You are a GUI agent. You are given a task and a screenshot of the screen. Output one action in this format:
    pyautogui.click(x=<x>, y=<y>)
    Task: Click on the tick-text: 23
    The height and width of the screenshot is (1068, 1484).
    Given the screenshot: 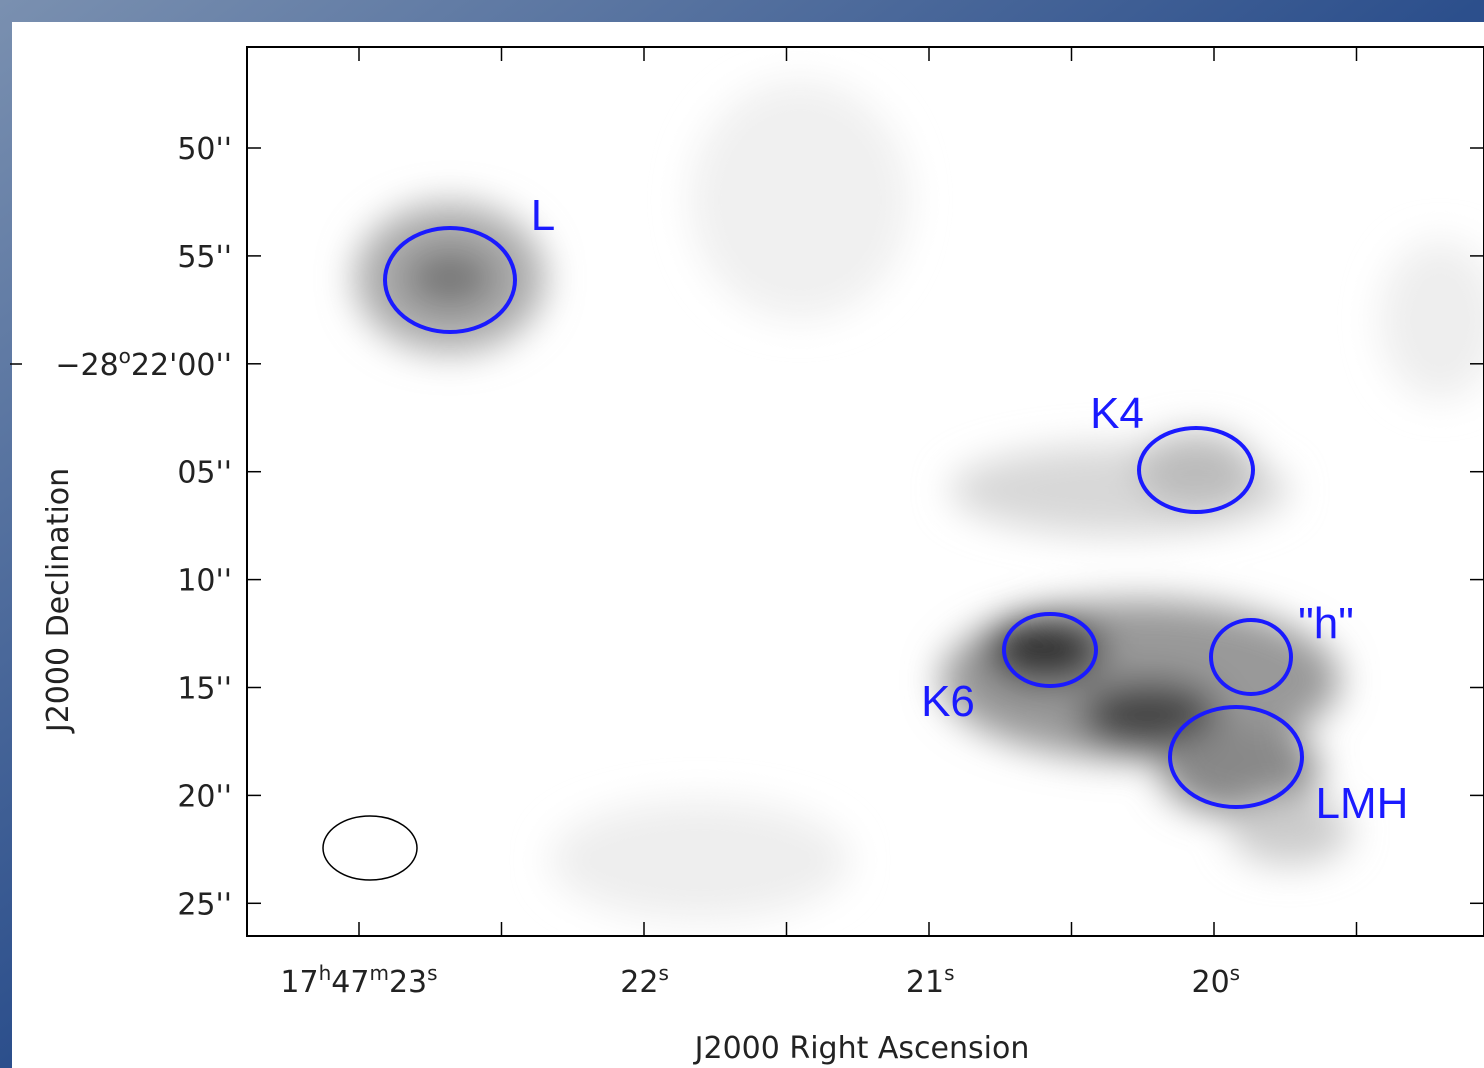 What is the action you would take?
    pyautogui.click(x=408, y=982)
    